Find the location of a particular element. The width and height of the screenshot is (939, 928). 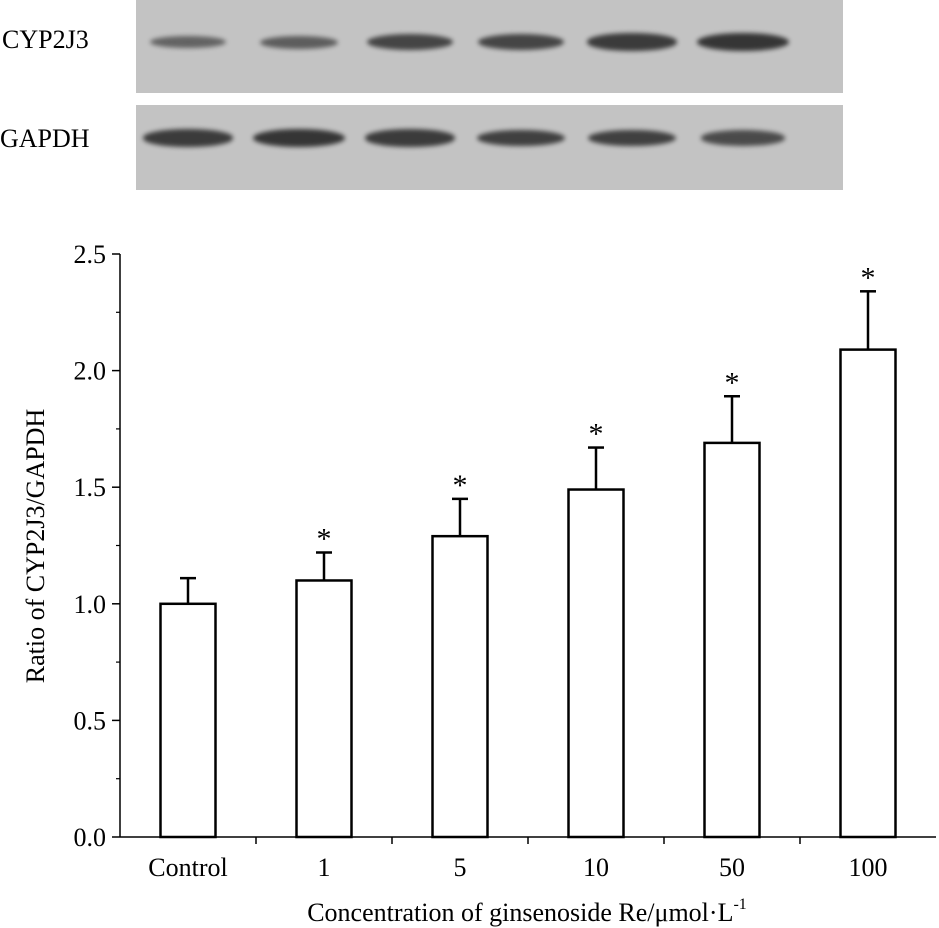

blot-label-gapdh: GAPDH is located at coordinates (45, 138).